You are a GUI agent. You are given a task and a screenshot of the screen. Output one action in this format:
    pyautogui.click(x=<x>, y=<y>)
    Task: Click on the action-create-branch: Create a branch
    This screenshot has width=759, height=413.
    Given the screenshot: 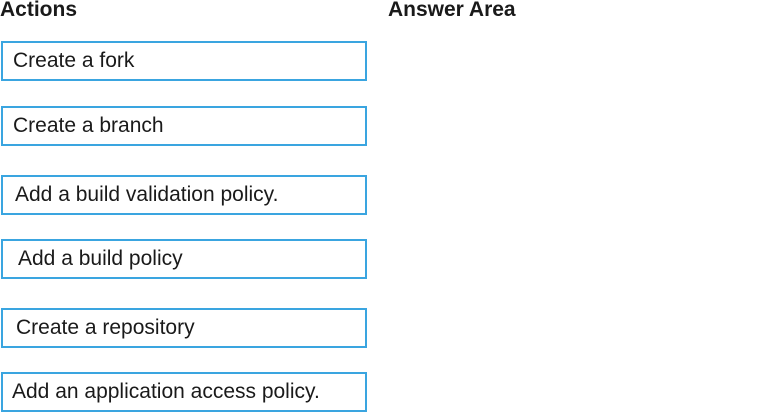 What is the action you would take?
    pyautogui.click(x=184, y=126)
    